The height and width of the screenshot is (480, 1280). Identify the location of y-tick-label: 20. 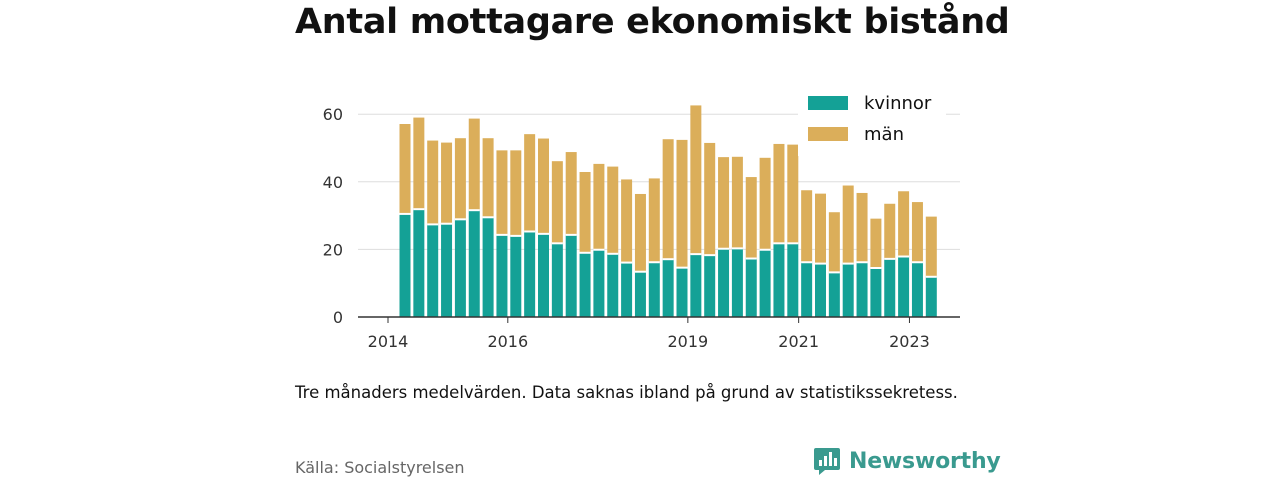
(333, 249).